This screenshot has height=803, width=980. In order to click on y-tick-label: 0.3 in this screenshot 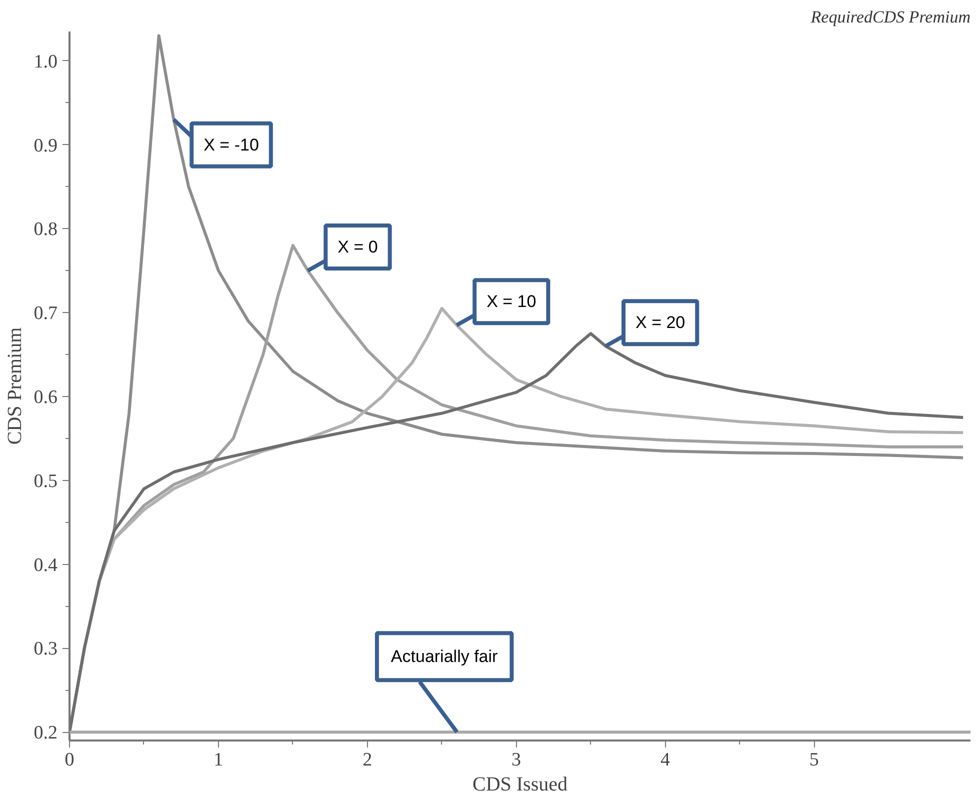, I will do `click(46, 649)`.